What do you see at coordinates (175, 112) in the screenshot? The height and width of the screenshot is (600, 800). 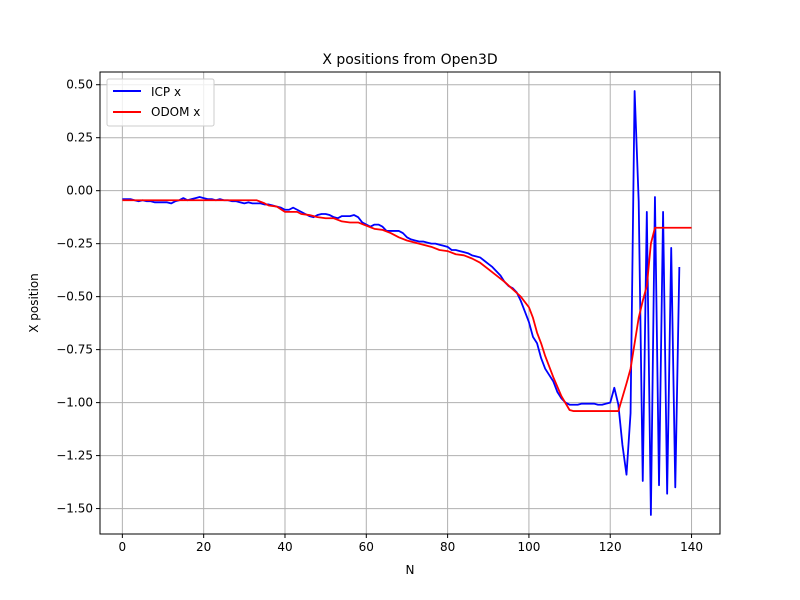 I see `legend-label-odom: ODOM x` at bounding box center [175, 112].